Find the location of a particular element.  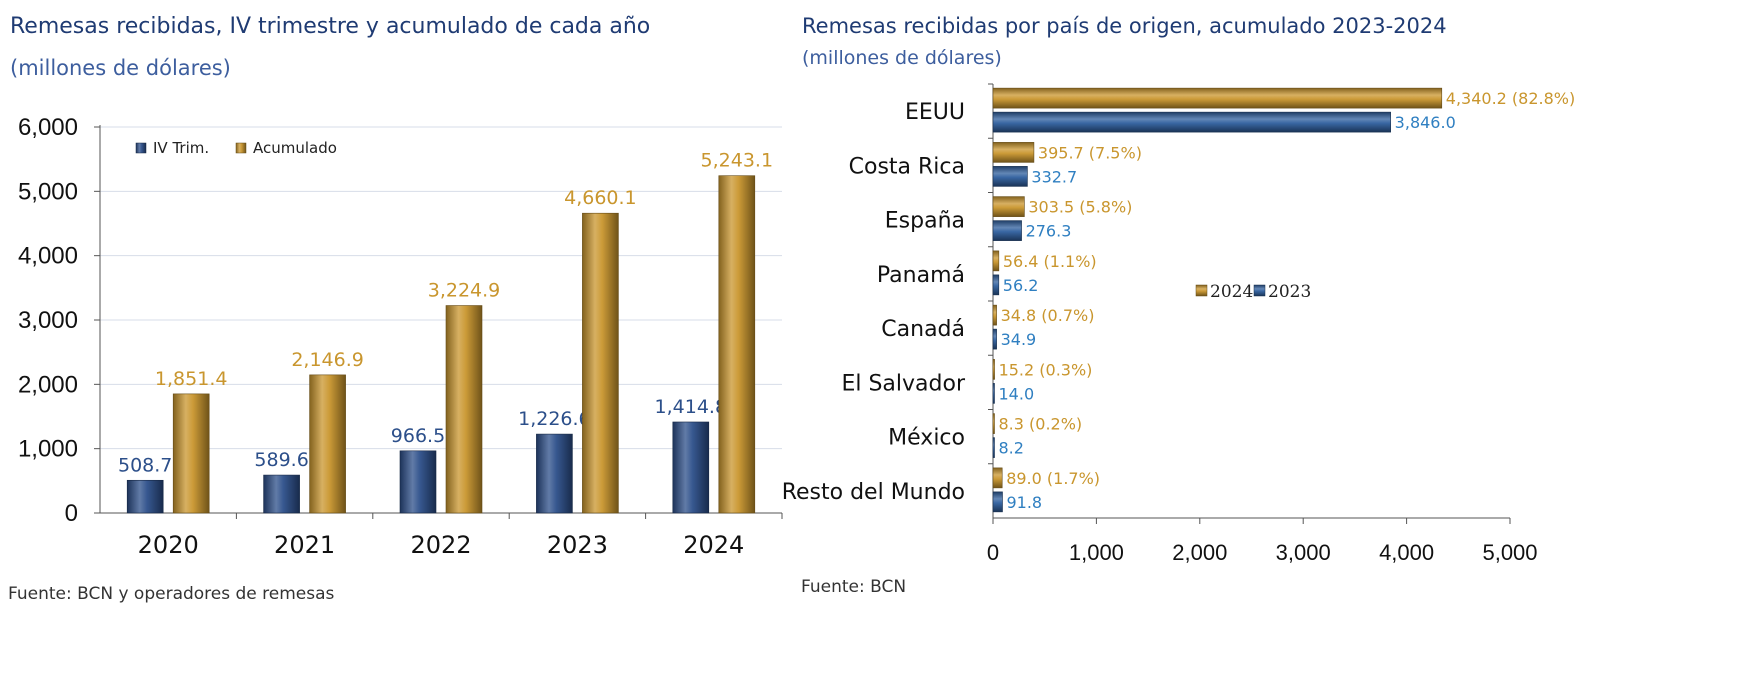

x-tick-label: 2021 is located at coordinates (304, 545).